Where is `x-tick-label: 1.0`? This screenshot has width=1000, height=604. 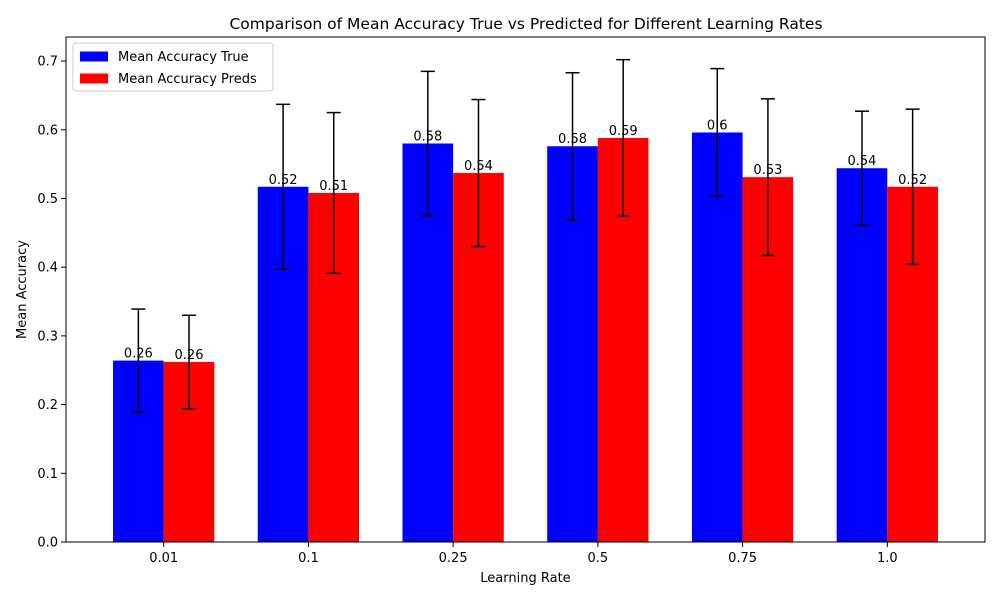
x-tick-label: 1.0 is located at coordinates (887, 558).